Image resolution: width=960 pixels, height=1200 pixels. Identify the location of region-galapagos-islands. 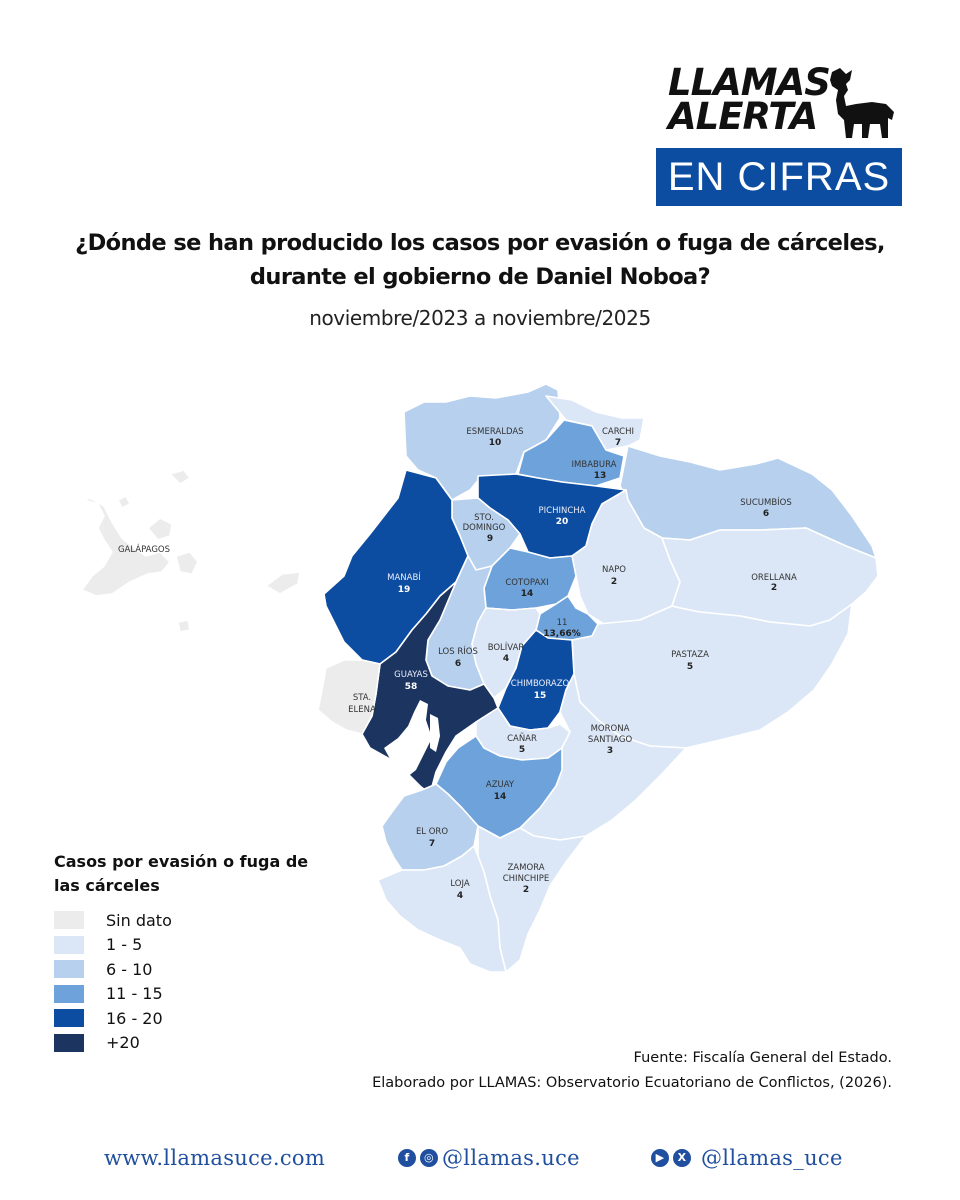
(186, 551).